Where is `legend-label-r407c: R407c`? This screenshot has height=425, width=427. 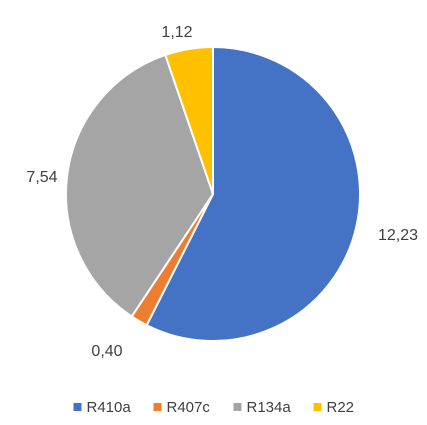
legend-label-r407c: R407c is located at coordinates (189, 407).